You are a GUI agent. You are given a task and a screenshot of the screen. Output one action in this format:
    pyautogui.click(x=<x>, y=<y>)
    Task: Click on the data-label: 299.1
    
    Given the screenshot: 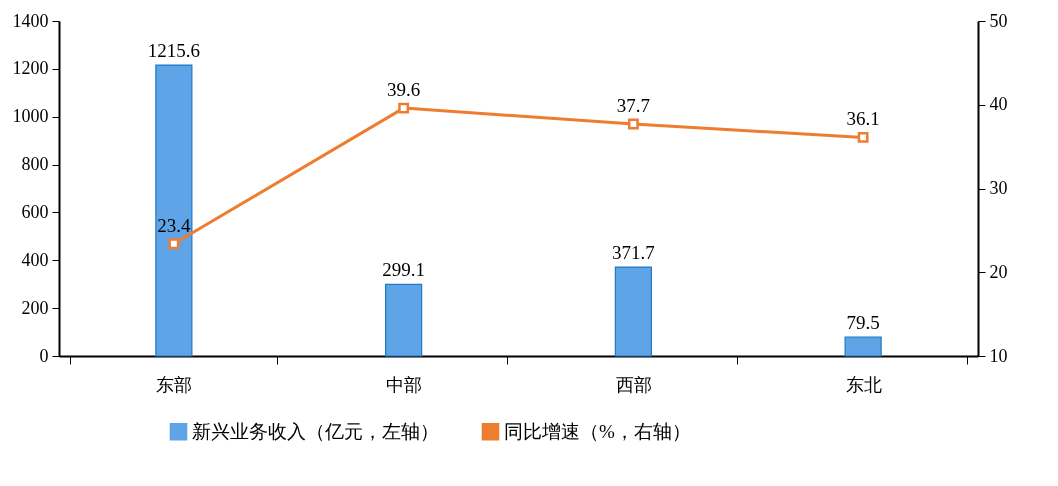 What is the action you would take?
    pyautogui.click(x=403, y=270)
    